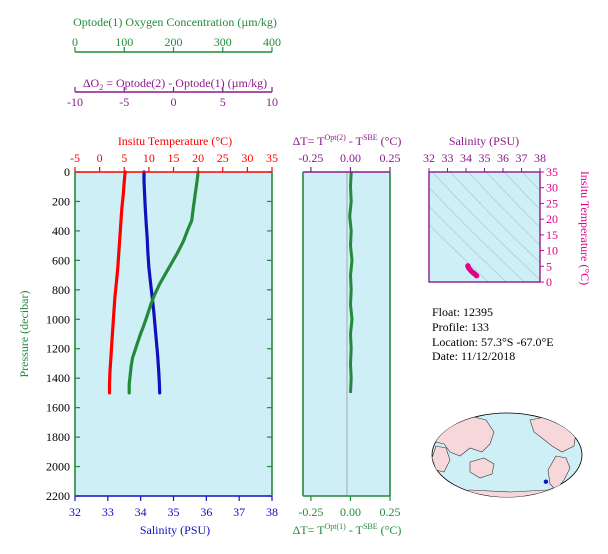 The width and height of the screenshot is (608, 554). Describe the element at coordinates (58, 378) in the screenshot. I see `pressure-label-7: 1400` at that location.